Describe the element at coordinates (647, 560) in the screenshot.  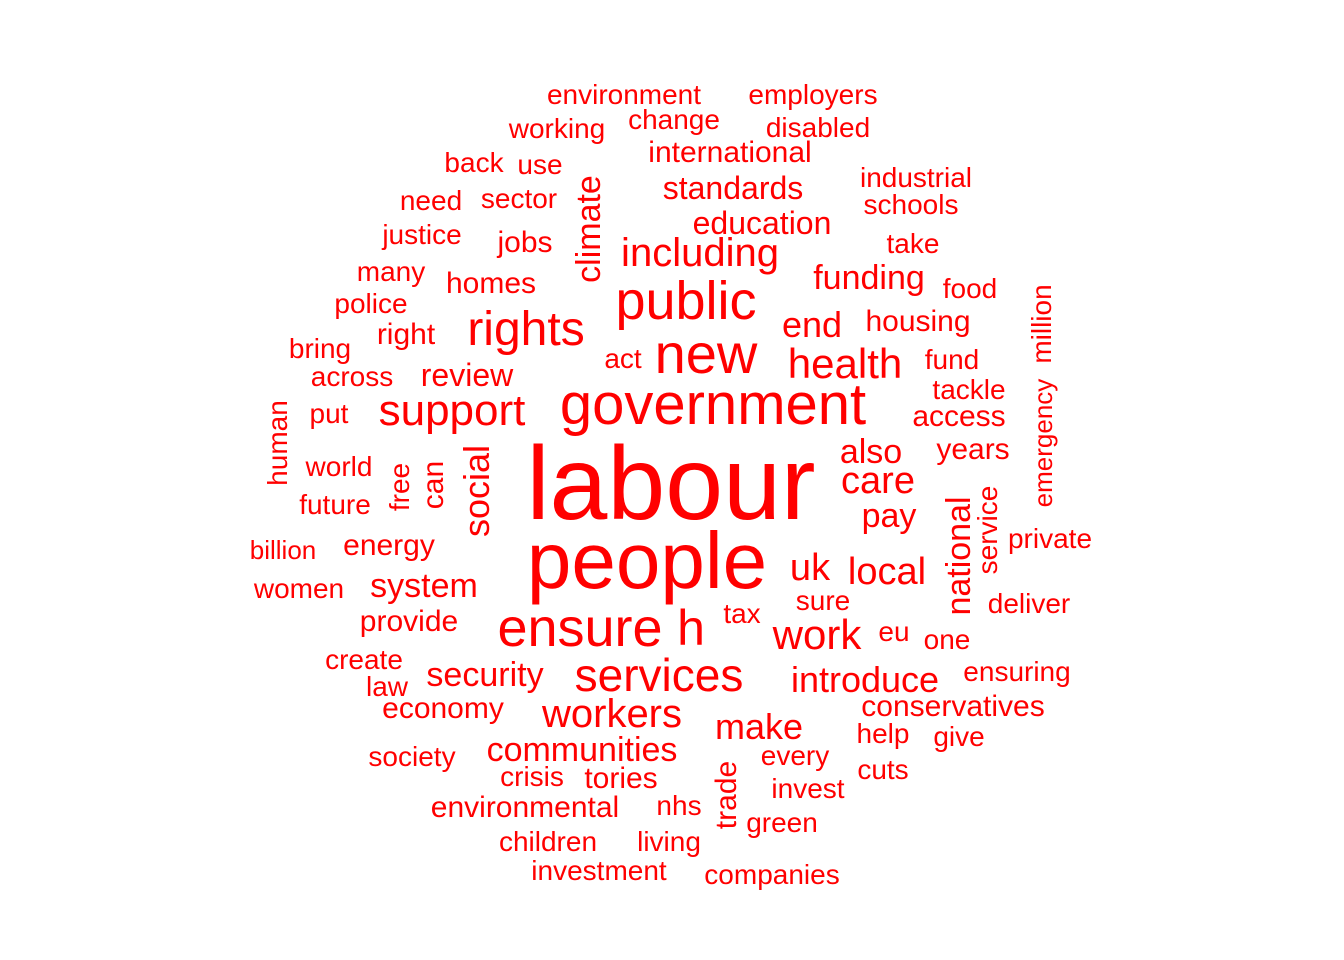
I see `word-people: people` at that location.